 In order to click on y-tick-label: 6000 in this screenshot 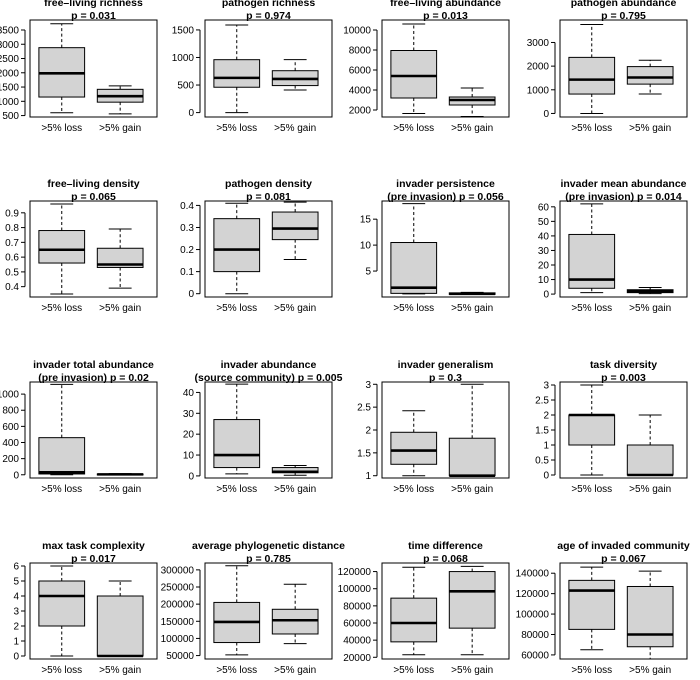, I will do `click(360, 71)`.